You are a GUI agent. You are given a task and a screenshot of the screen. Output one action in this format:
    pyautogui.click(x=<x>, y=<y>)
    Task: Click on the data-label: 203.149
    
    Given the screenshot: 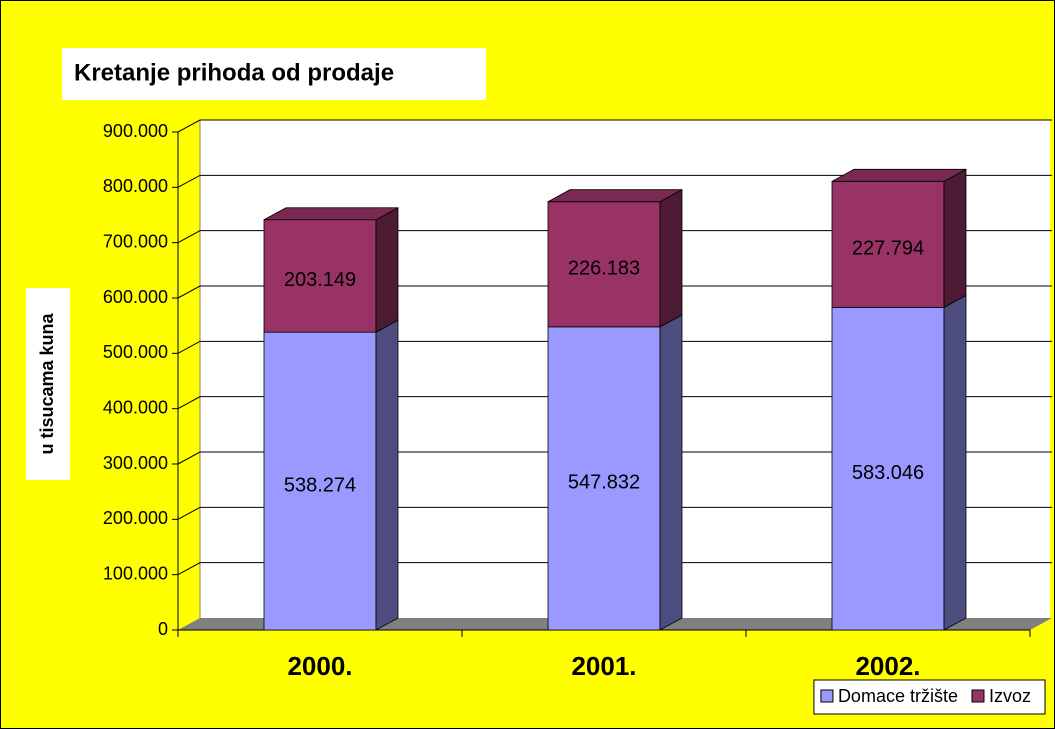 What is the action you would take?
    pyautogui.click(x=320, y=280)
    